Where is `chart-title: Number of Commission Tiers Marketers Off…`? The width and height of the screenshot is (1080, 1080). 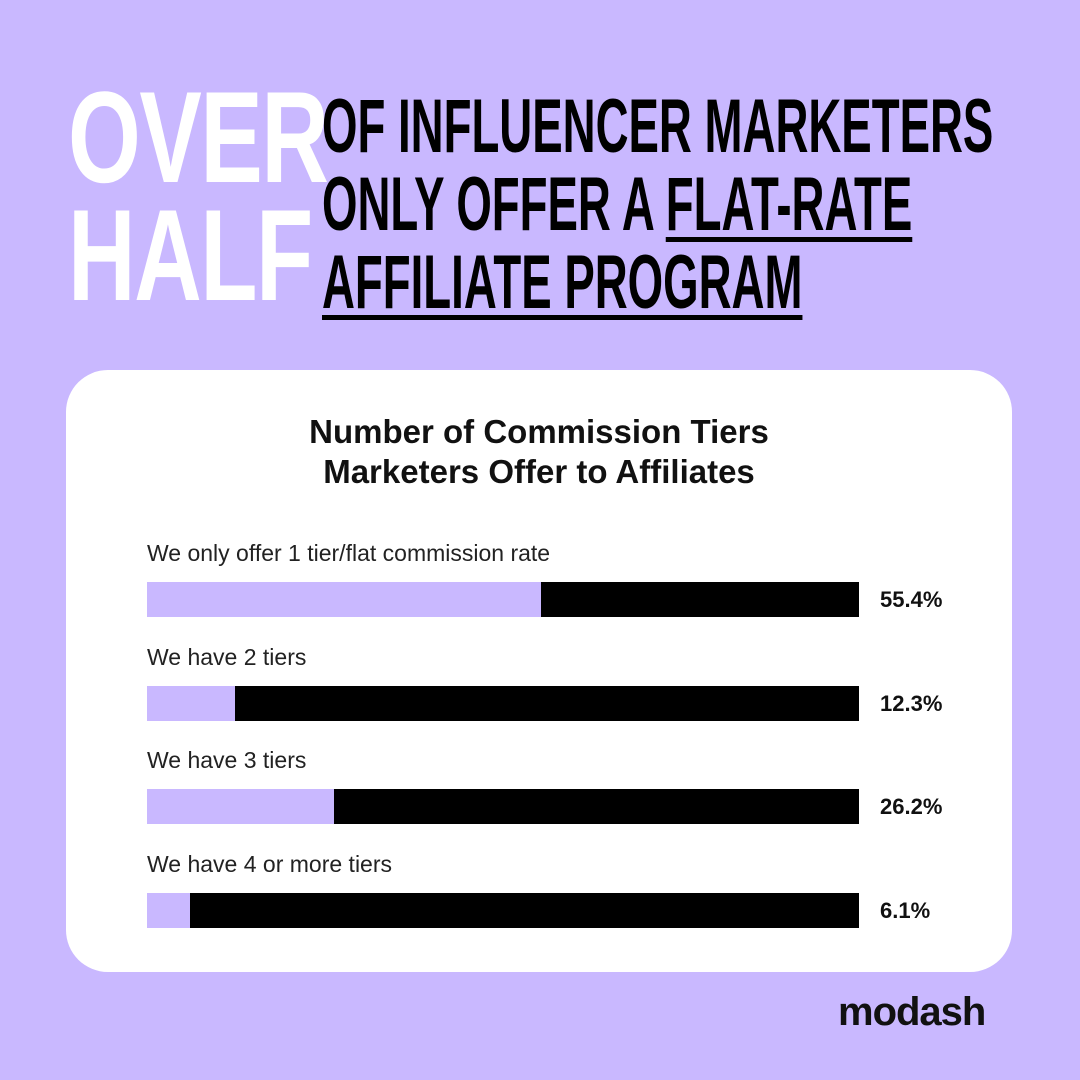
chart-title: Number of Commission Tiers Marketers Off… is located at coordinates (539, 452).